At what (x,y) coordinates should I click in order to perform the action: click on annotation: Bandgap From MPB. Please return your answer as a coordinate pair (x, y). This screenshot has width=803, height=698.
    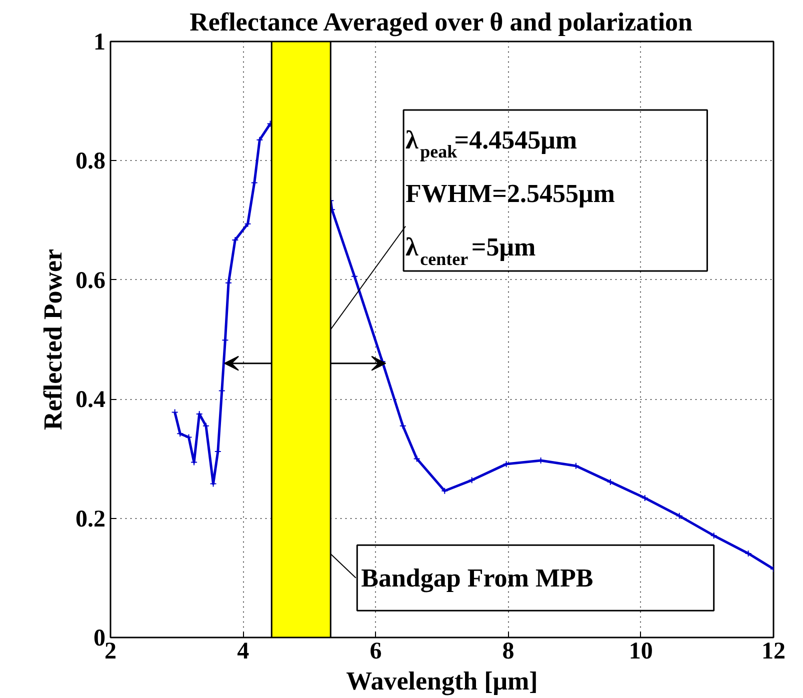
    Looking at the image, I should click on (477, 577).